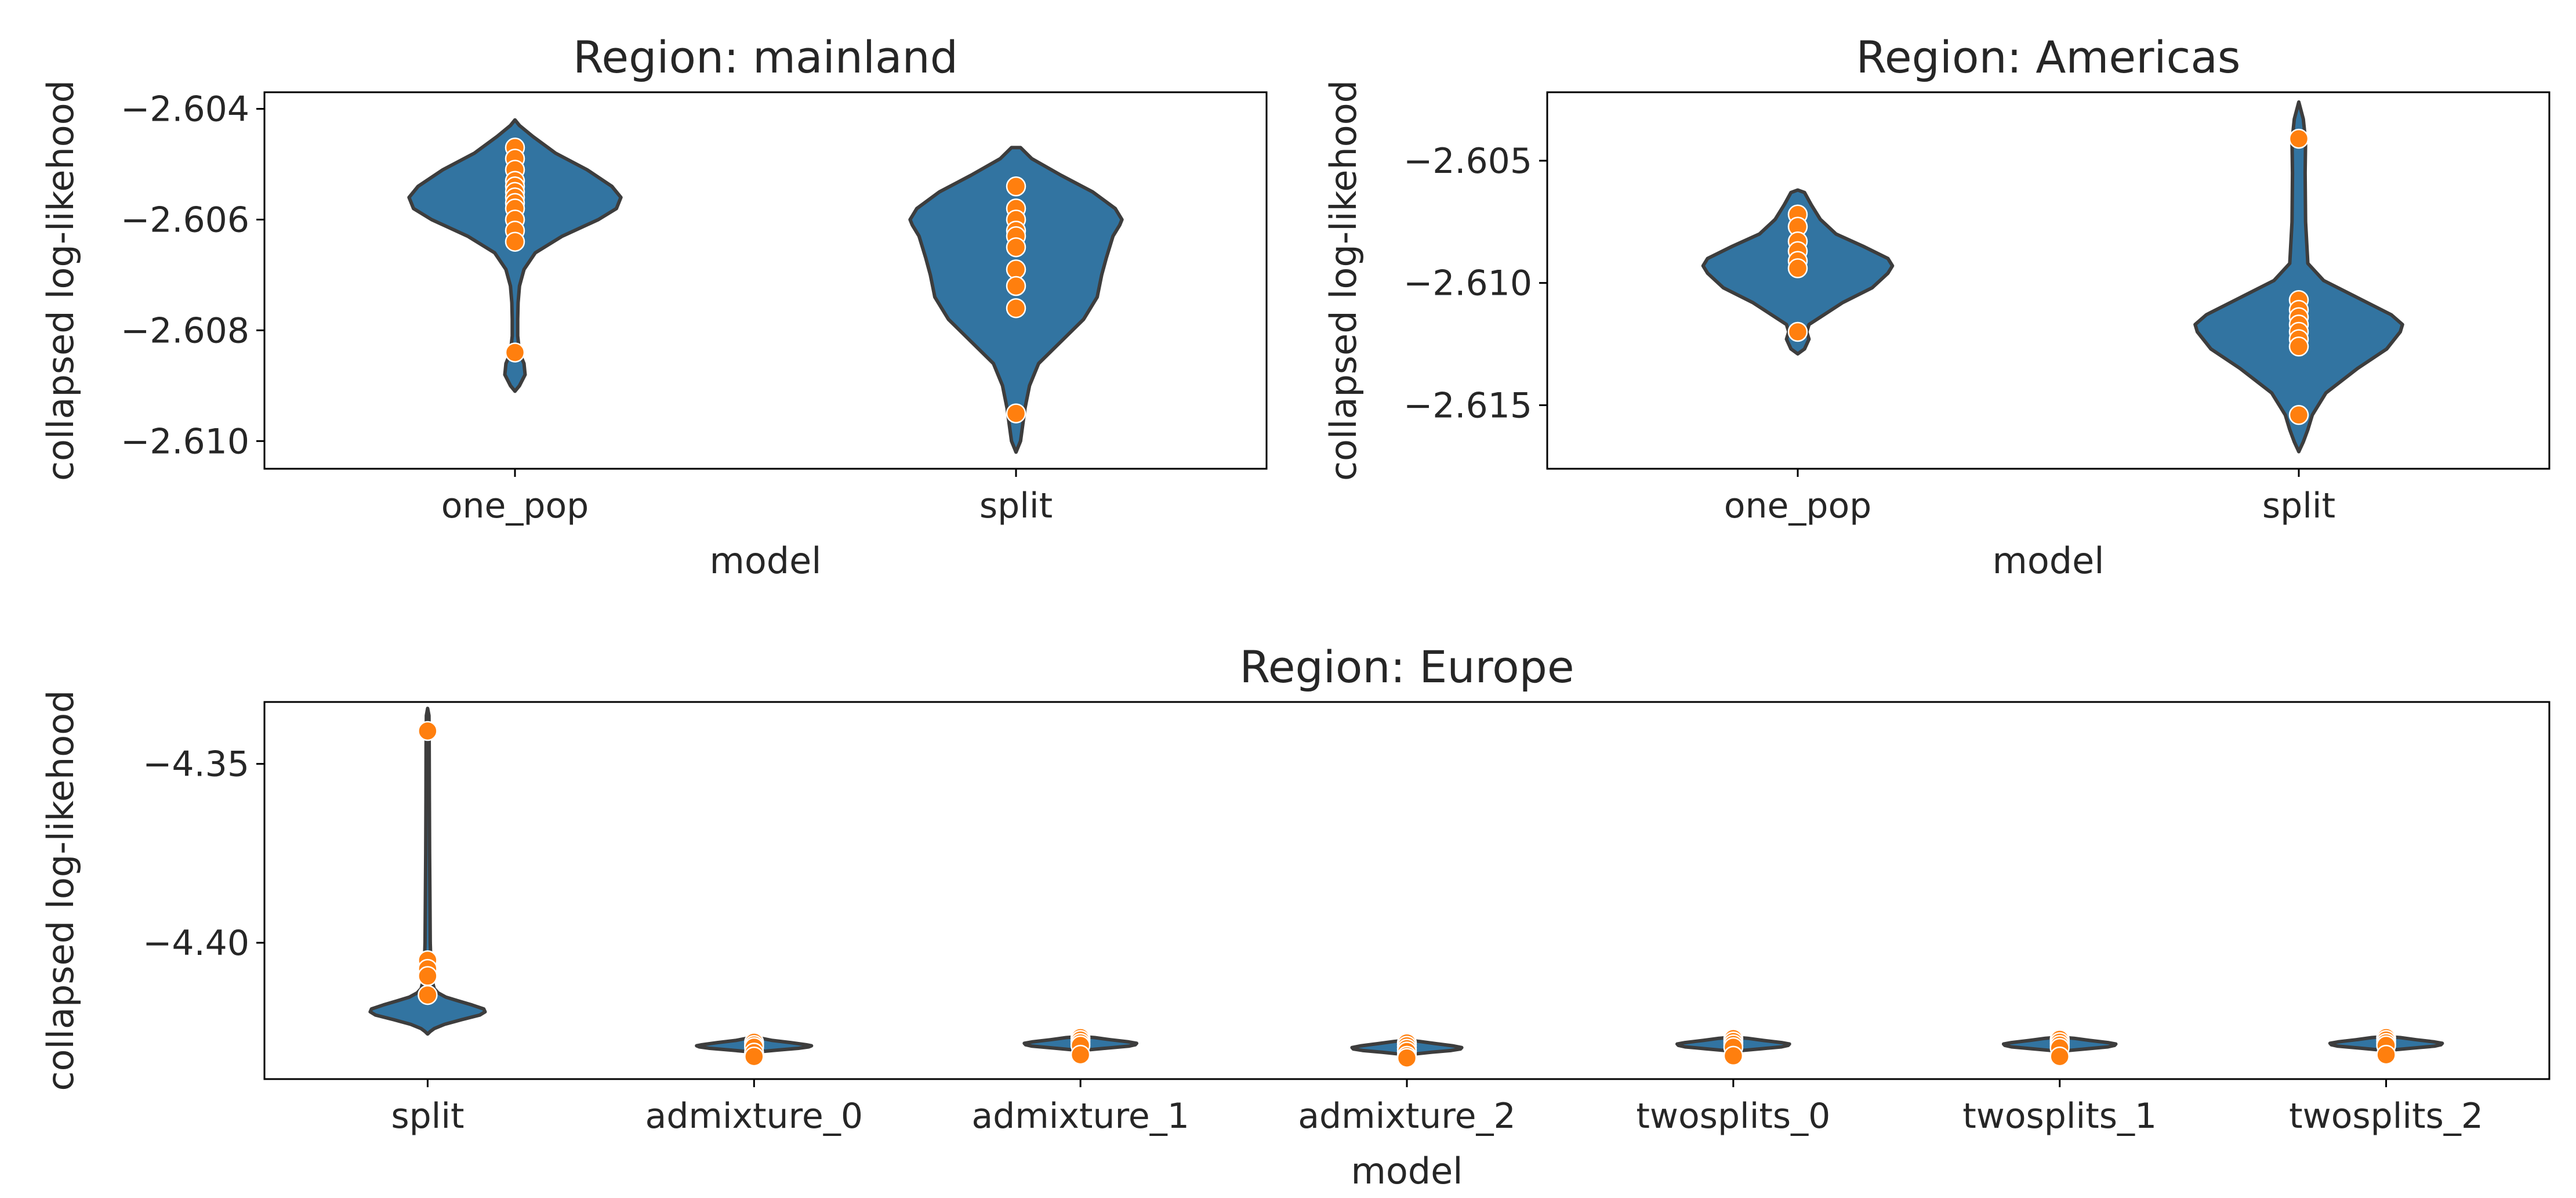 The image size is (2576, 1198). I want to click on chart-title: Region: Europe, so click(1406, 667).